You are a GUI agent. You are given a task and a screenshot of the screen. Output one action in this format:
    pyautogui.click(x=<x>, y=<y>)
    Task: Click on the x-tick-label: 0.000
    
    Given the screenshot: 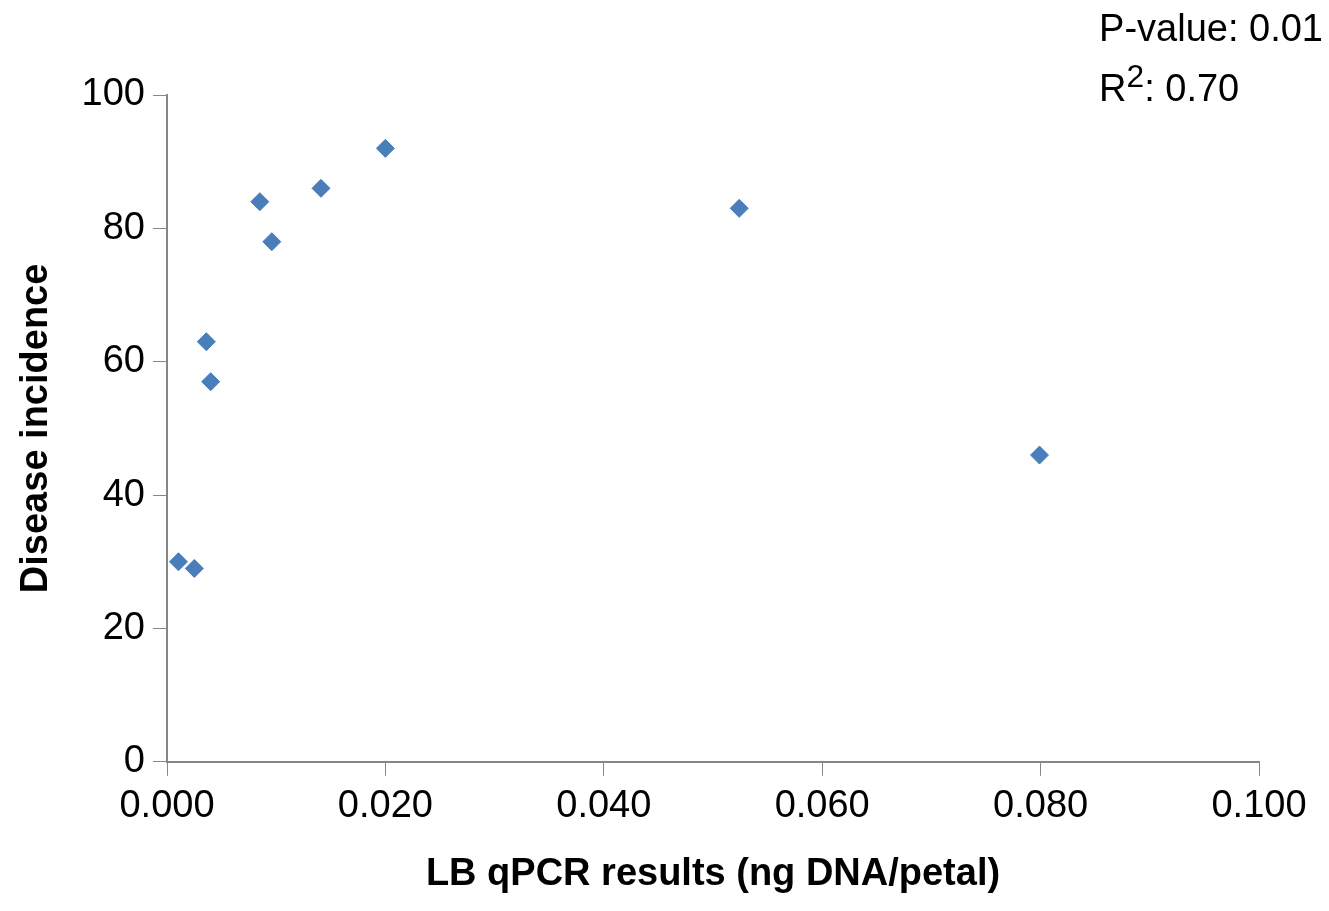 What is the action you would take?
    pyautogui.click(x=167, y=804)
    